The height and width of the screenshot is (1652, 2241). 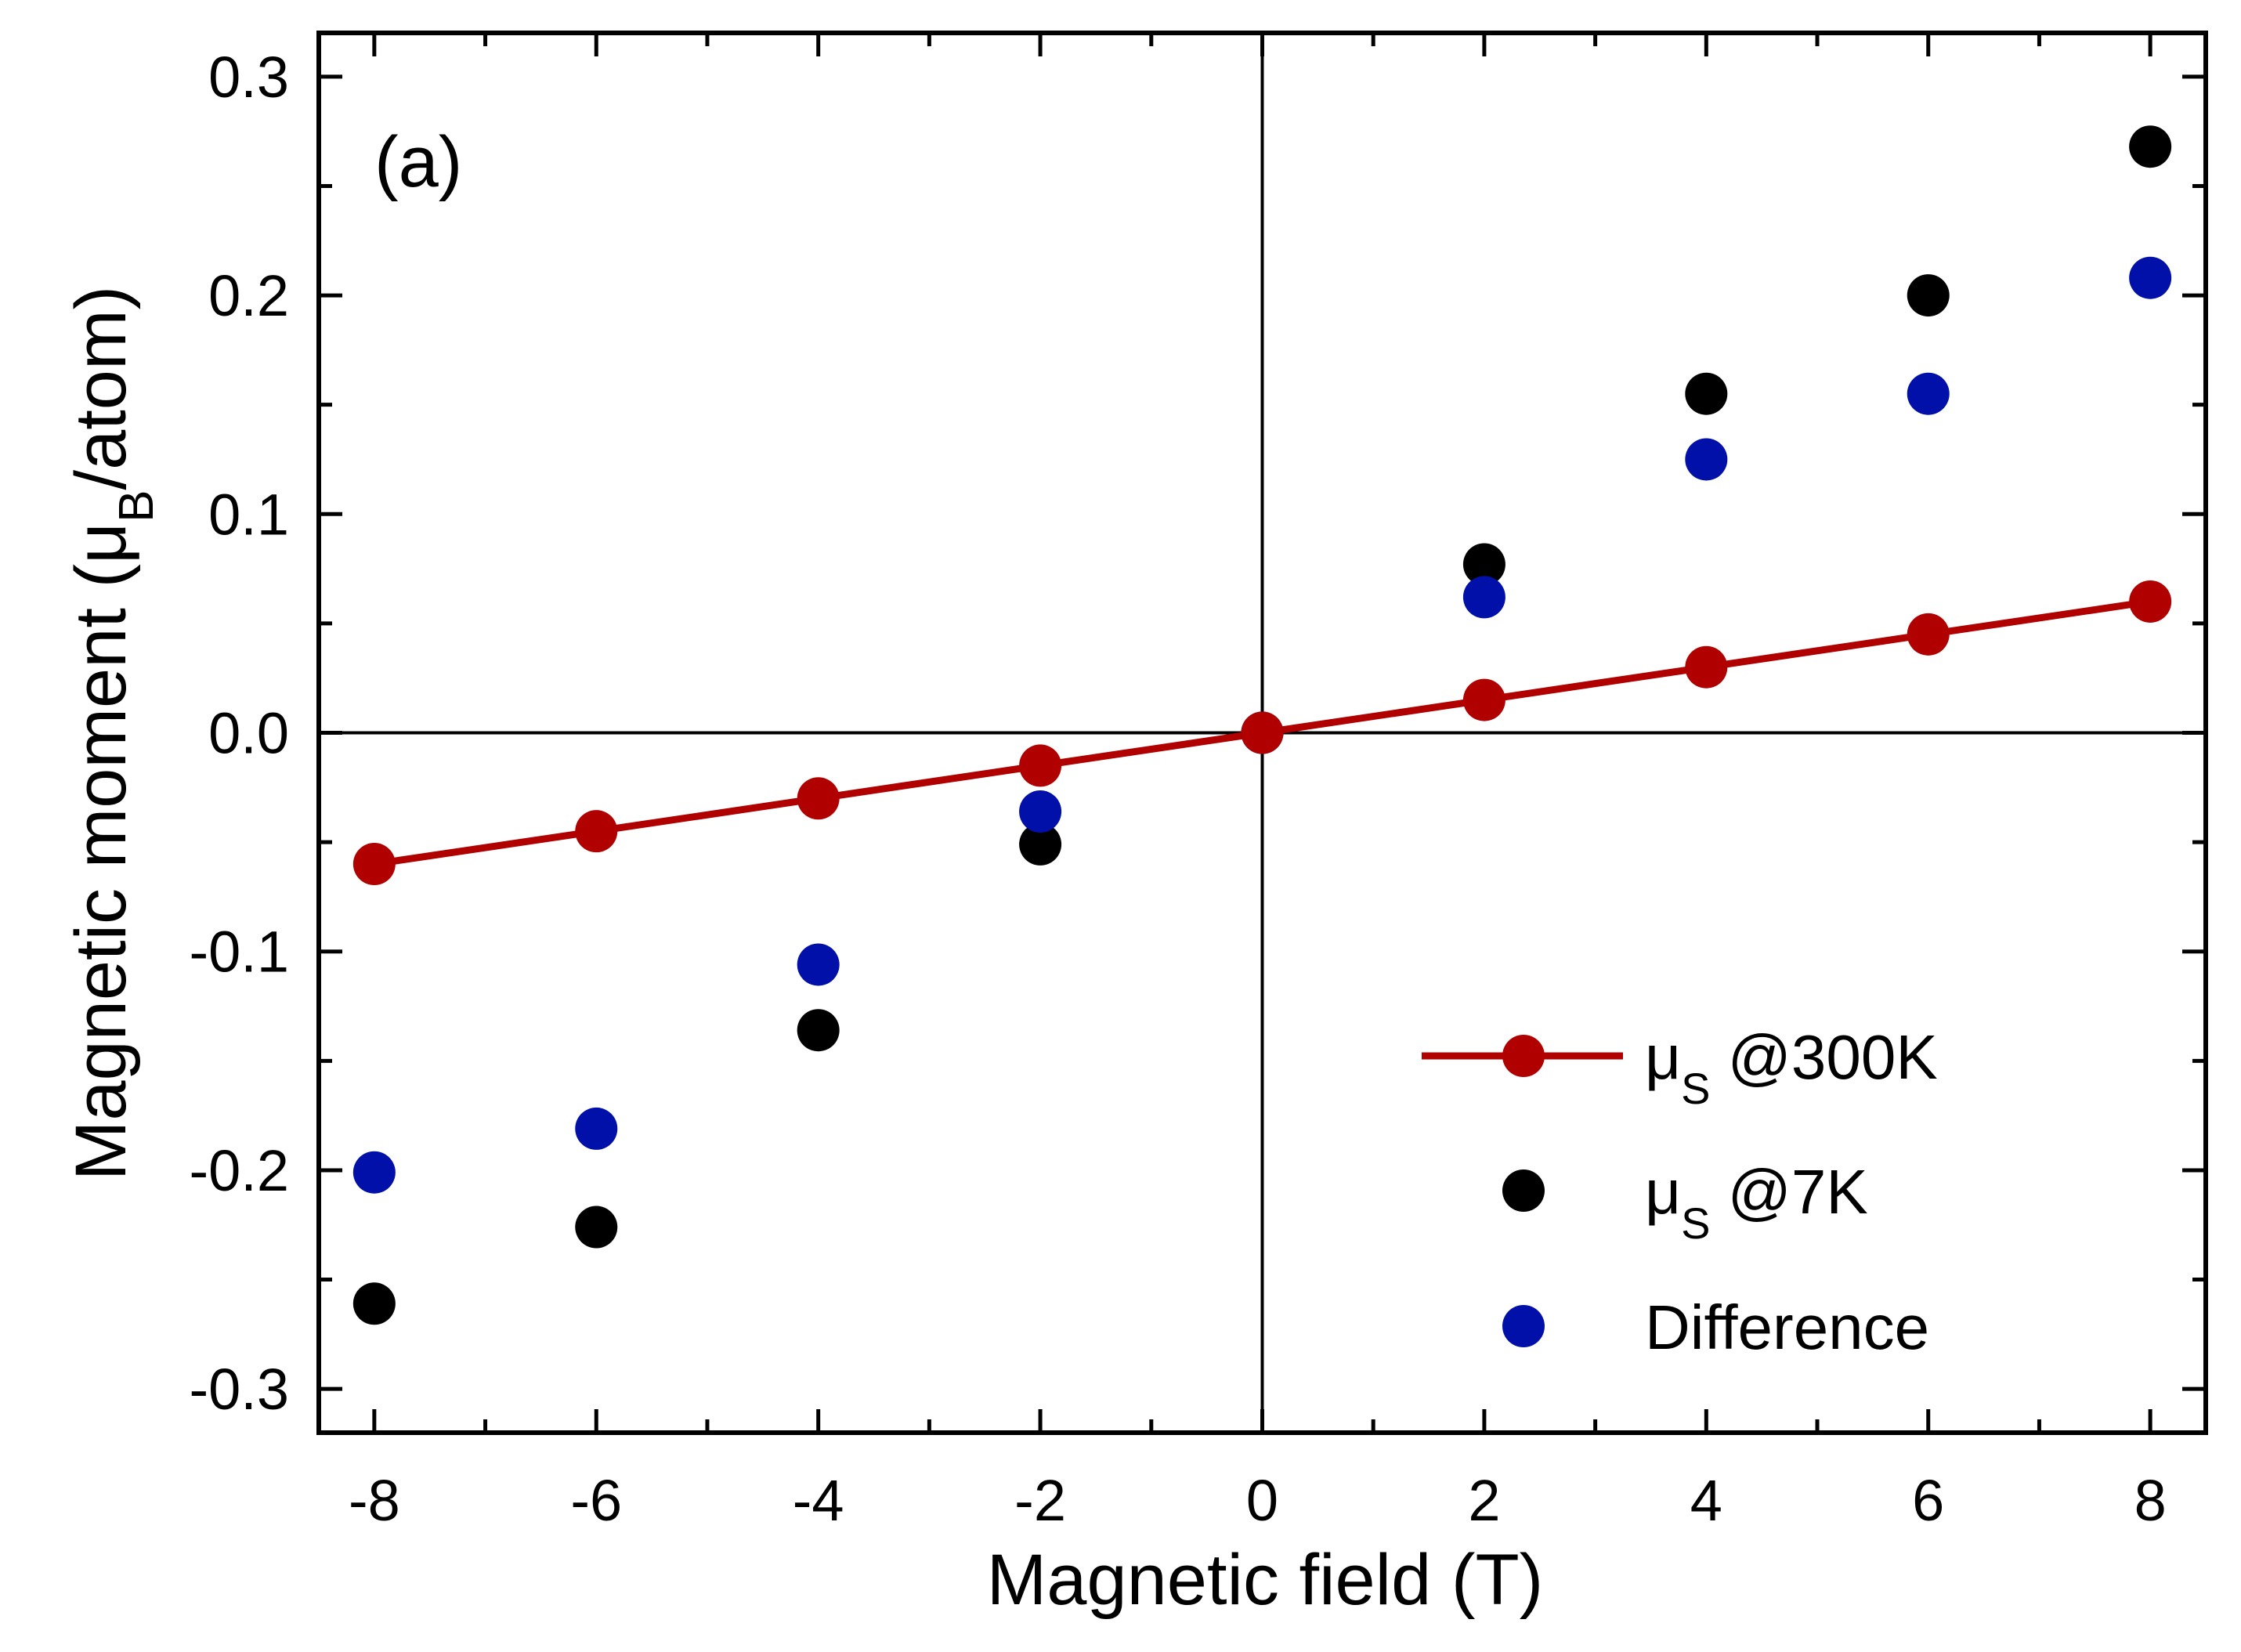 What do you see at coordinates (239, 1389) in the screenshot?
I see `y-tick-label: -0.3` at bounding box center [239, 1389].